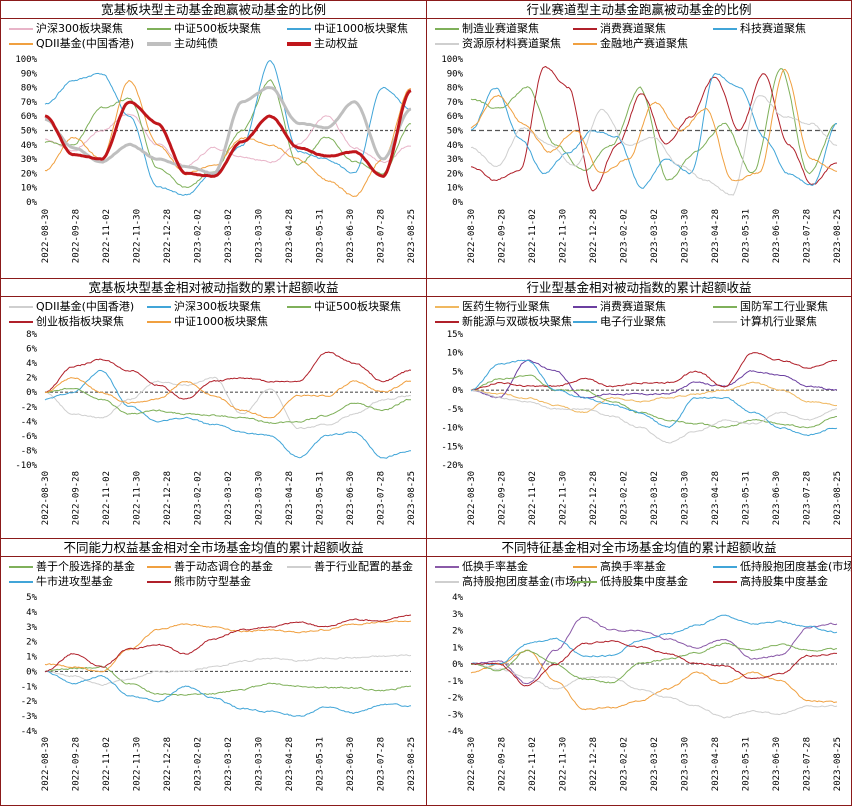 The image size is (852, 806). Describe the element at coordinates (639, 548) in the screenshot. I see `chart-title: 不同特征基金相对全市场基金均值的累计超额收益` at that location.